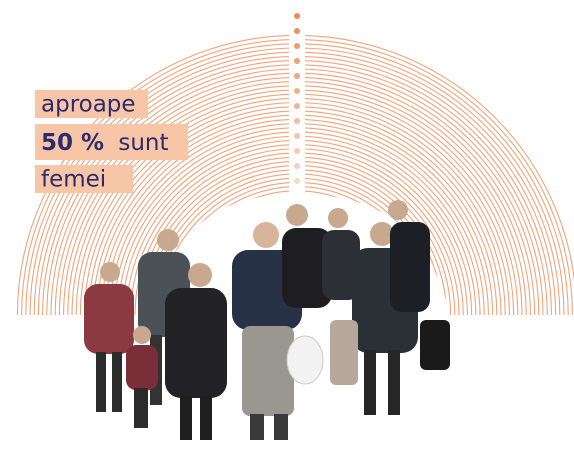 Image resolution: width=574 pixels, height=459 pixels. What do you see at coordinates (297, 98) in the screenshot?
I see `dotted-line` at bounding box center [297, 98].